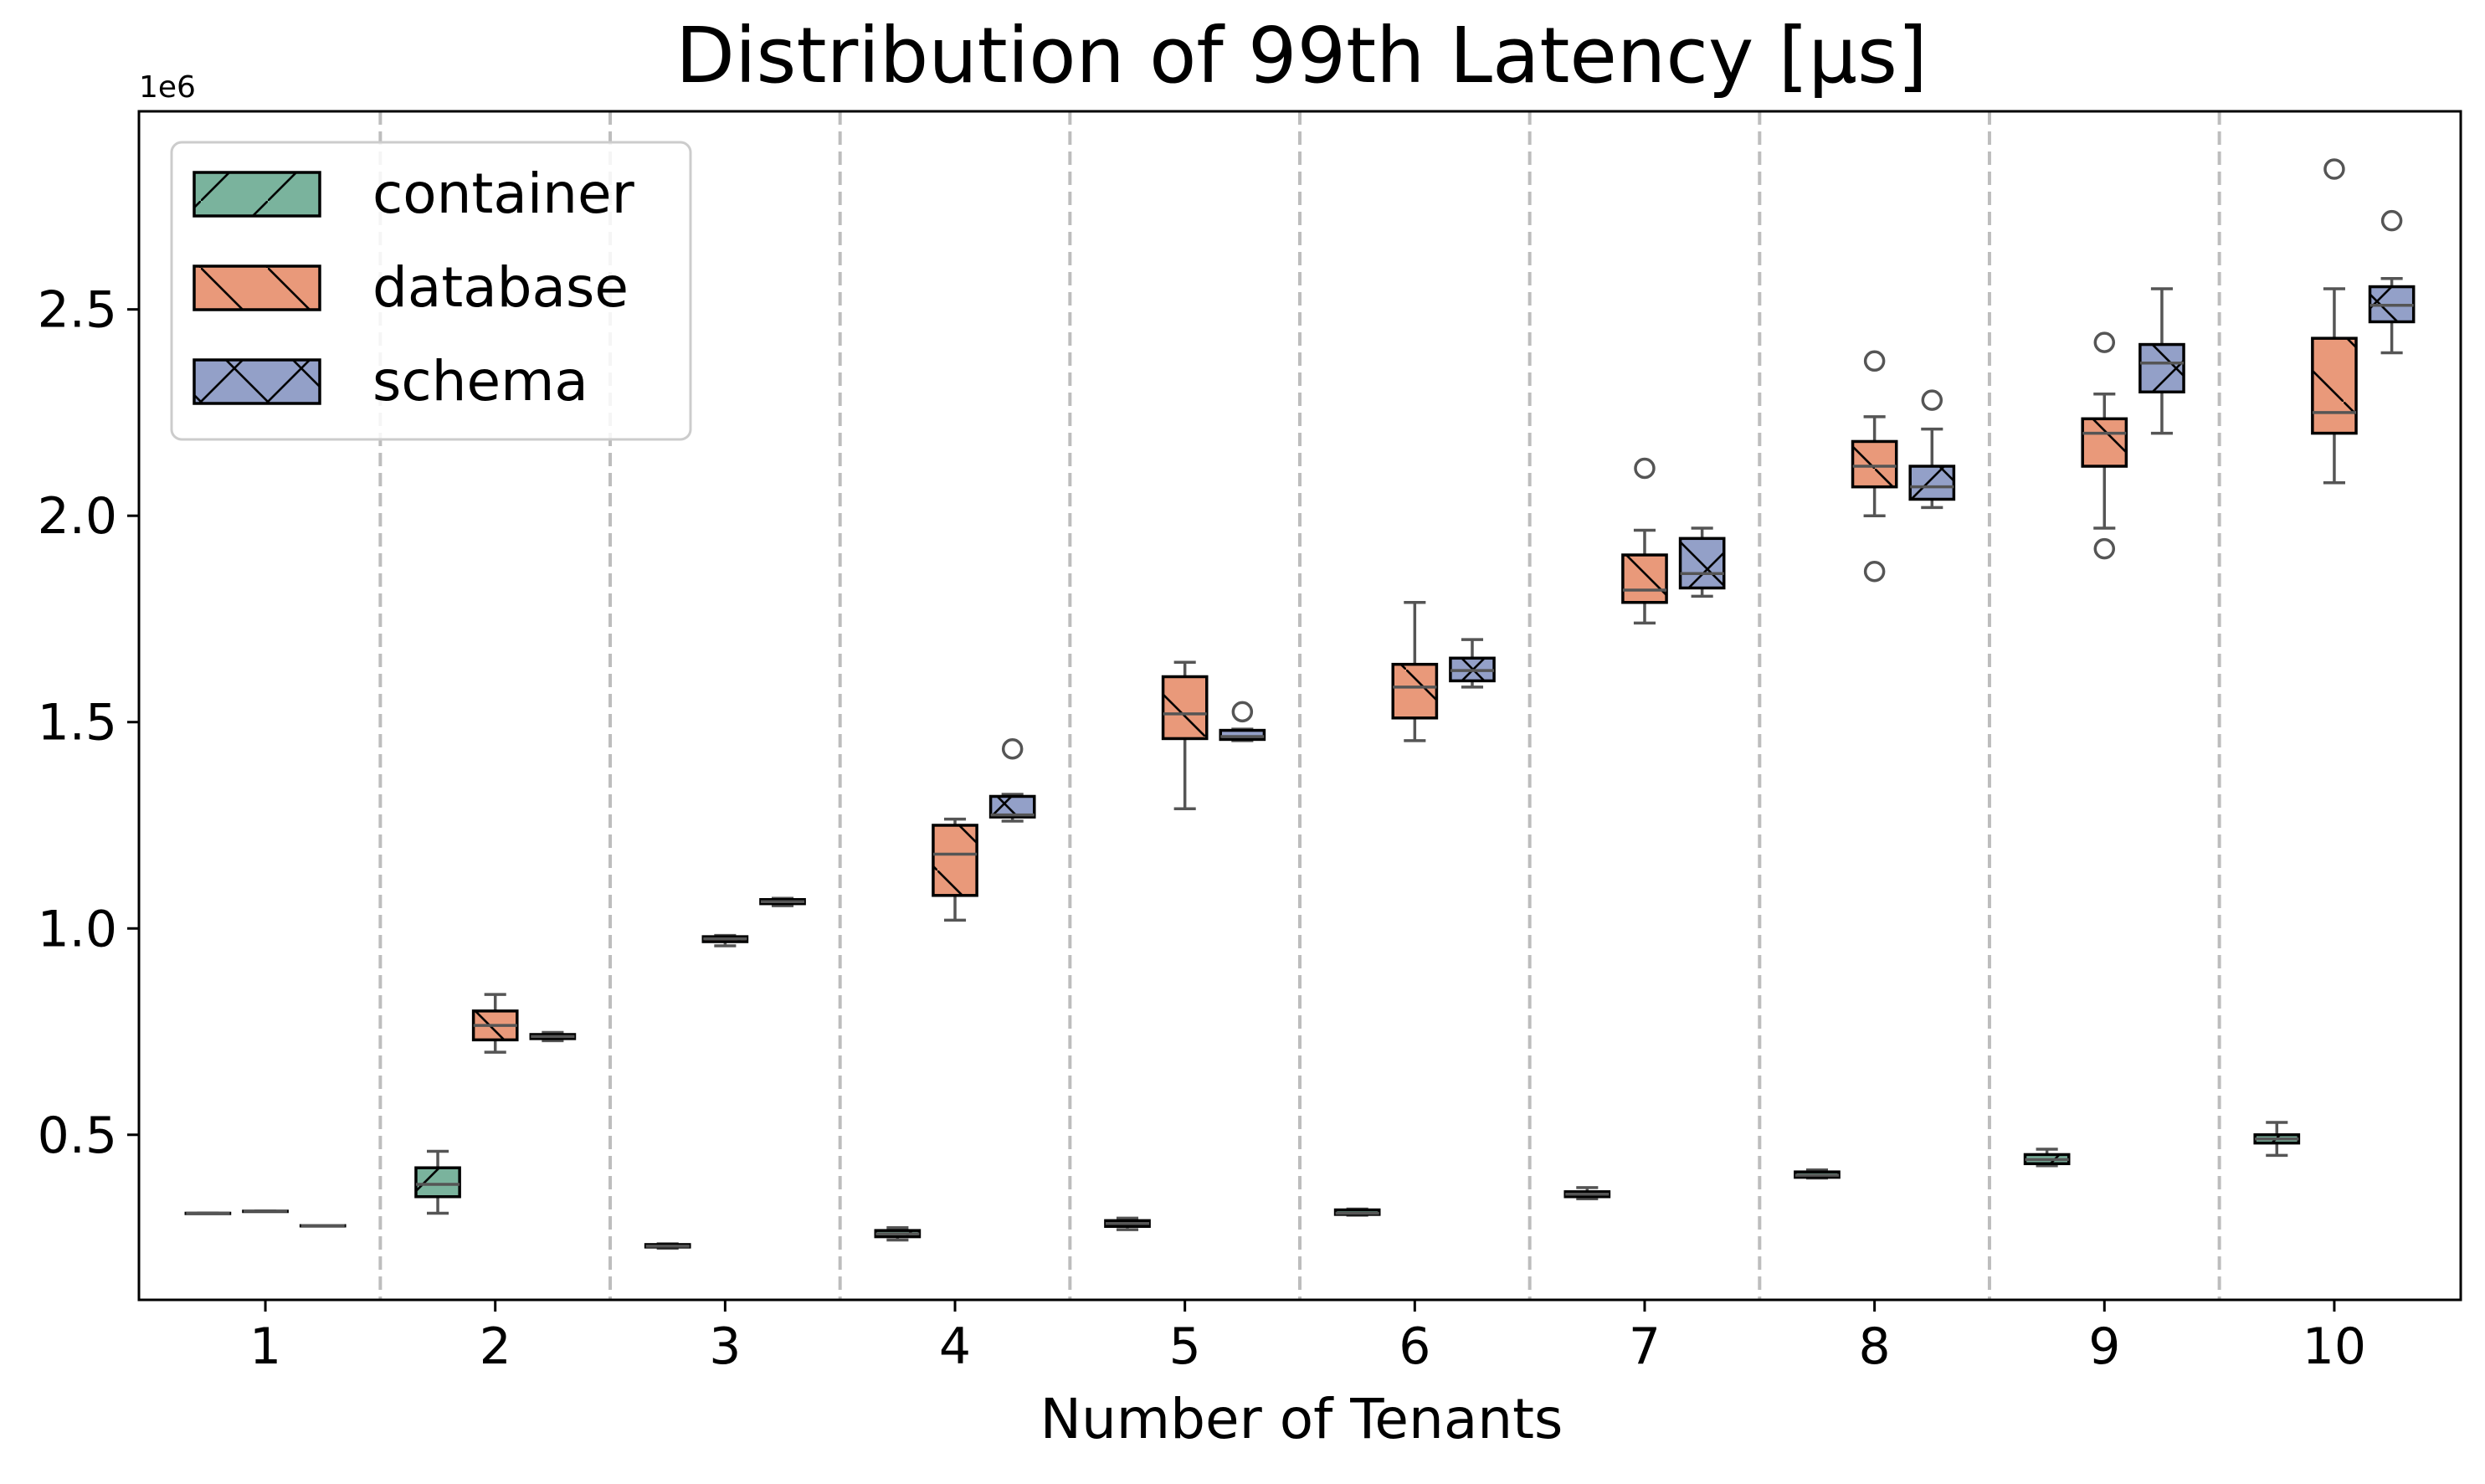 The height and width of the screenshot is (1484, 2485). Describe the element at coordinates (480, 381) in the screenshot. I see `legend-label-schema: schema` at that location.